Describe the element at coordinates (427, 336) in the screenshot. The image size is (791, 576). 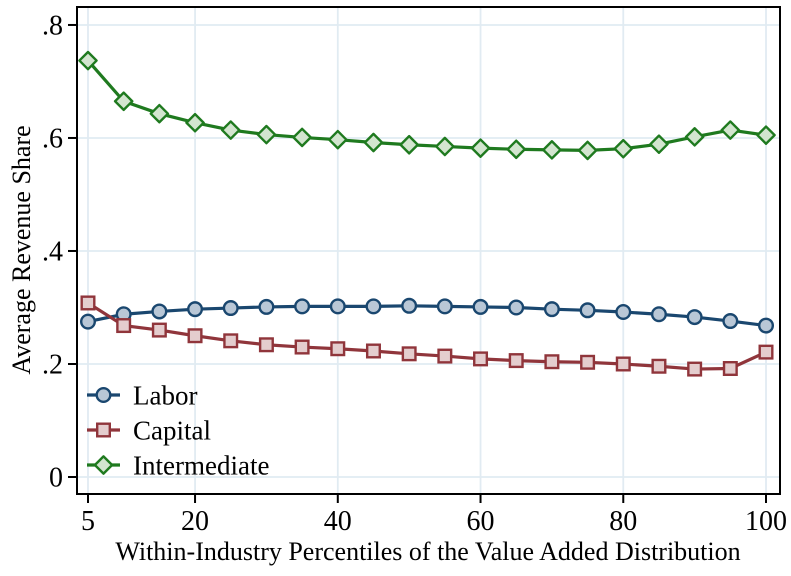
I see `series-capital` at that location.